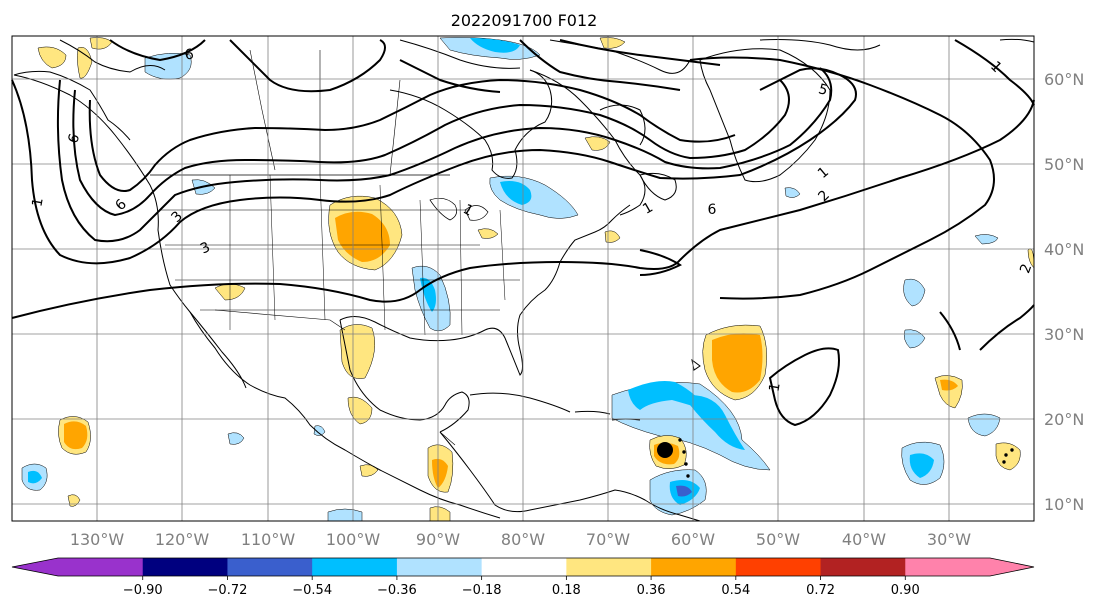  What do you see at coordinates (97, 539) in the screenshot?
I see `lon-tick-130w: 130°W` at bounding box center [97, 539].